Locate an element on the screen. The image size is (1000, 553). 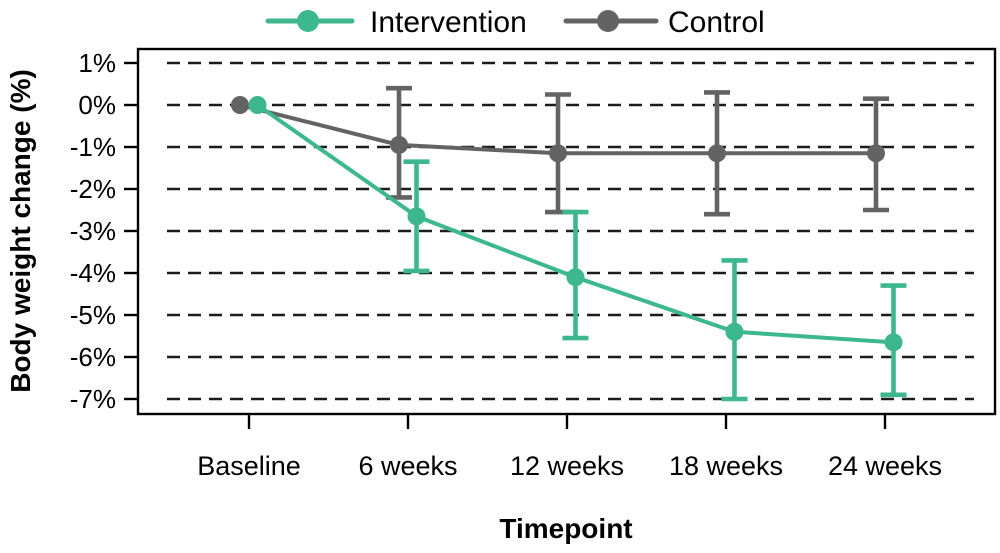
y-tick-label: 1% is located at coordinates (97, 63).